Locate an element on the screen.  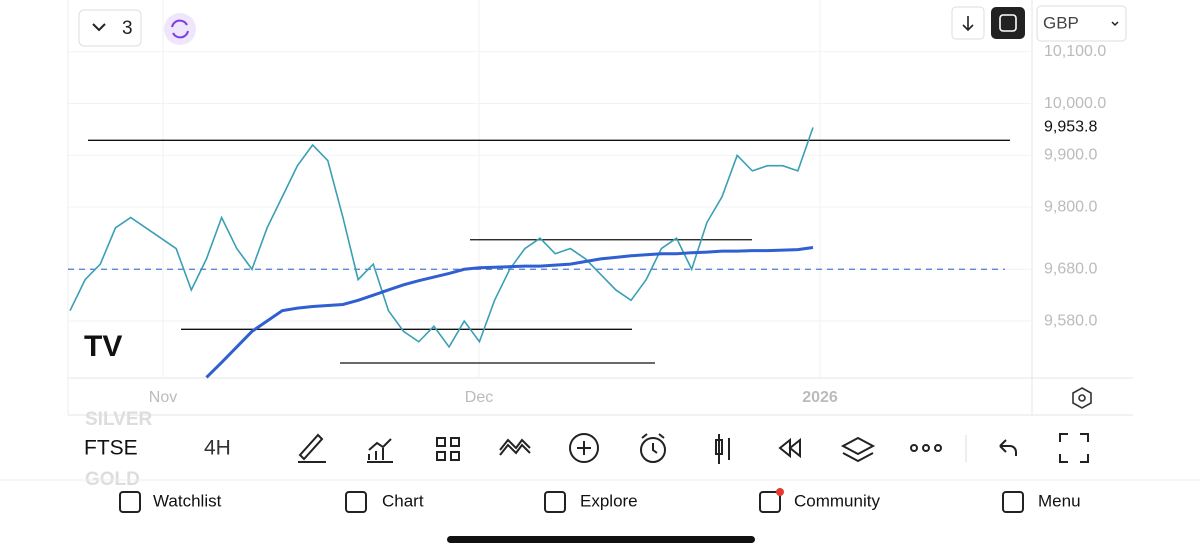
symbol-above: SILVER is located at coordinates (118, 419).